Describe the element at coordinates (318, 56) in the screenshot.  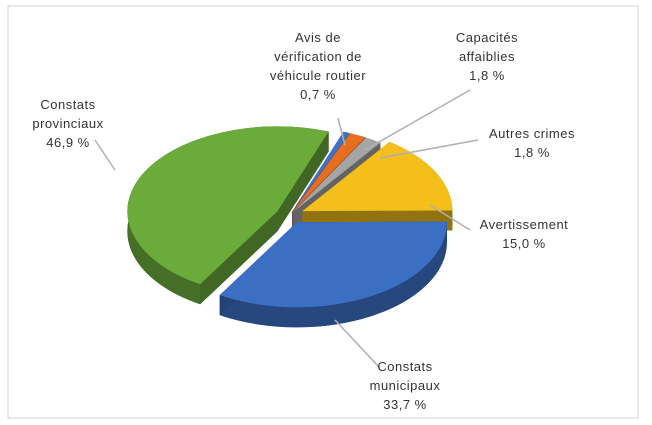
I see `category-label: Avis de vérification de véhicule routier` at that location.